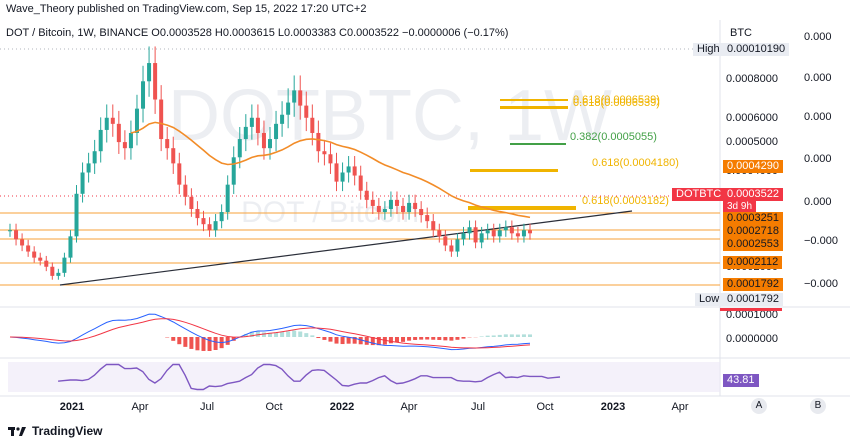  I want to click on macd-signal-line, so click(270, 333).